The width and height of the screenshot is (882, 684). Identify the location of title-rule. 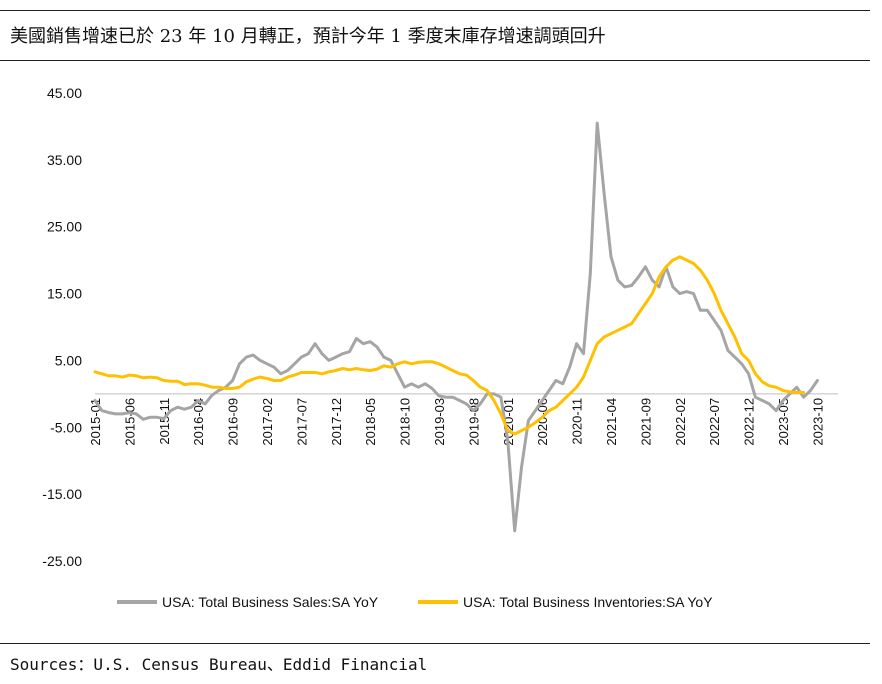
(435, 60).